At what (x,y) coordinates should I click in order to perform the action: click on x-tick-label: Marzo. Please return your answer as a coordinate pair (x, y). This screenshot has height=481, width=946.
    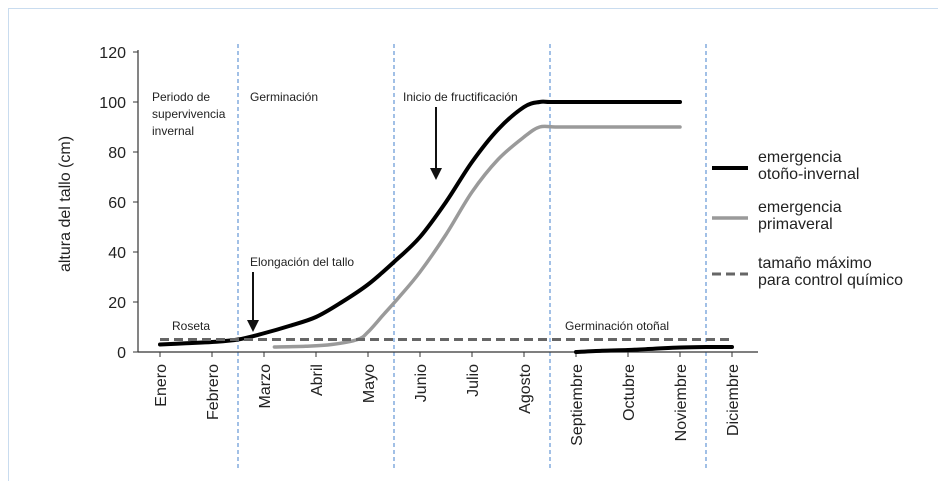
    Looking at the image, I should click on (265, 386).